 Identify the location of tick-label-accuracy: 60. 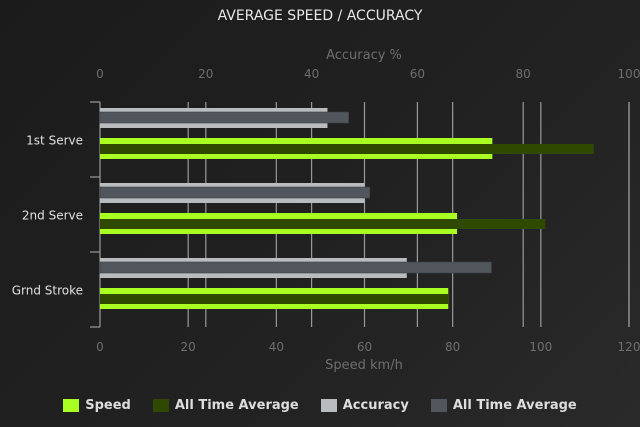
(417, 74).